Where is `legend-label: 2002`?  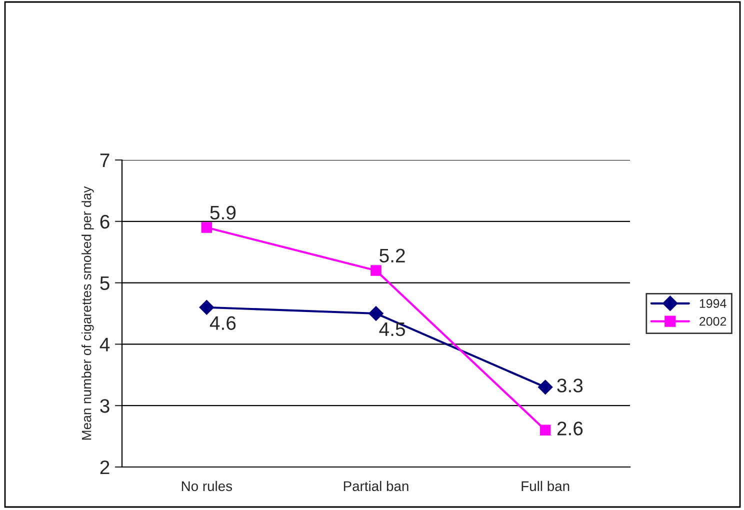
legend-label: 2002 is located at coordinates (713, 321).